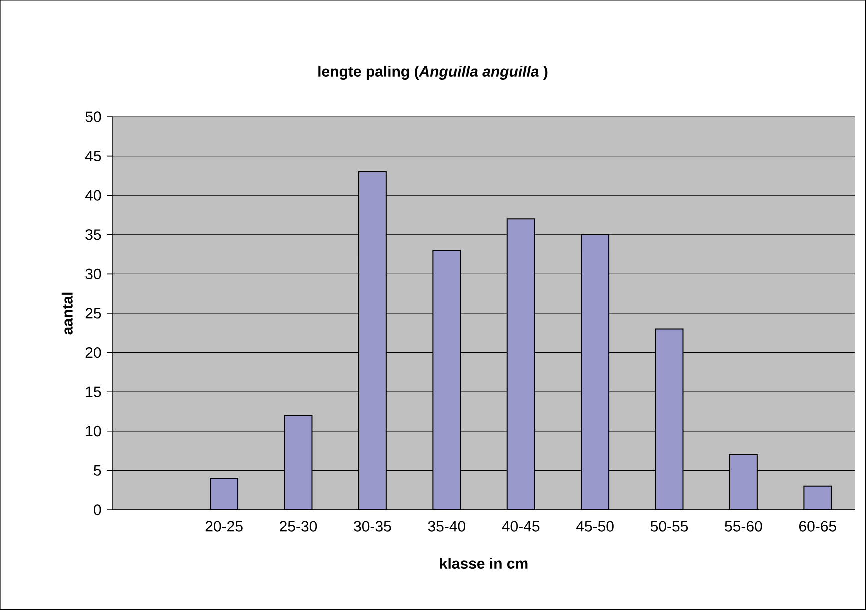 This screenshot has height=610, width=866. Describe the element at coordinates (94, 117) in the screenshot. I see `y-tick-label: 50` at that location.